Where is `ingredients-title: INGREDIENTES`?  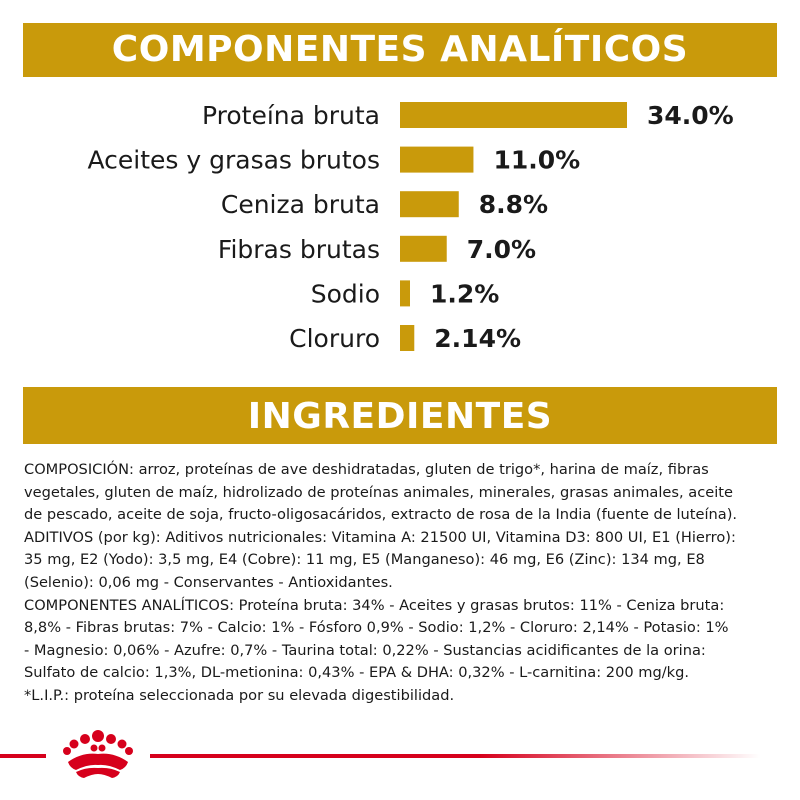 ingredients-title: INGREDIENTES is located at coordinates (400, 416).